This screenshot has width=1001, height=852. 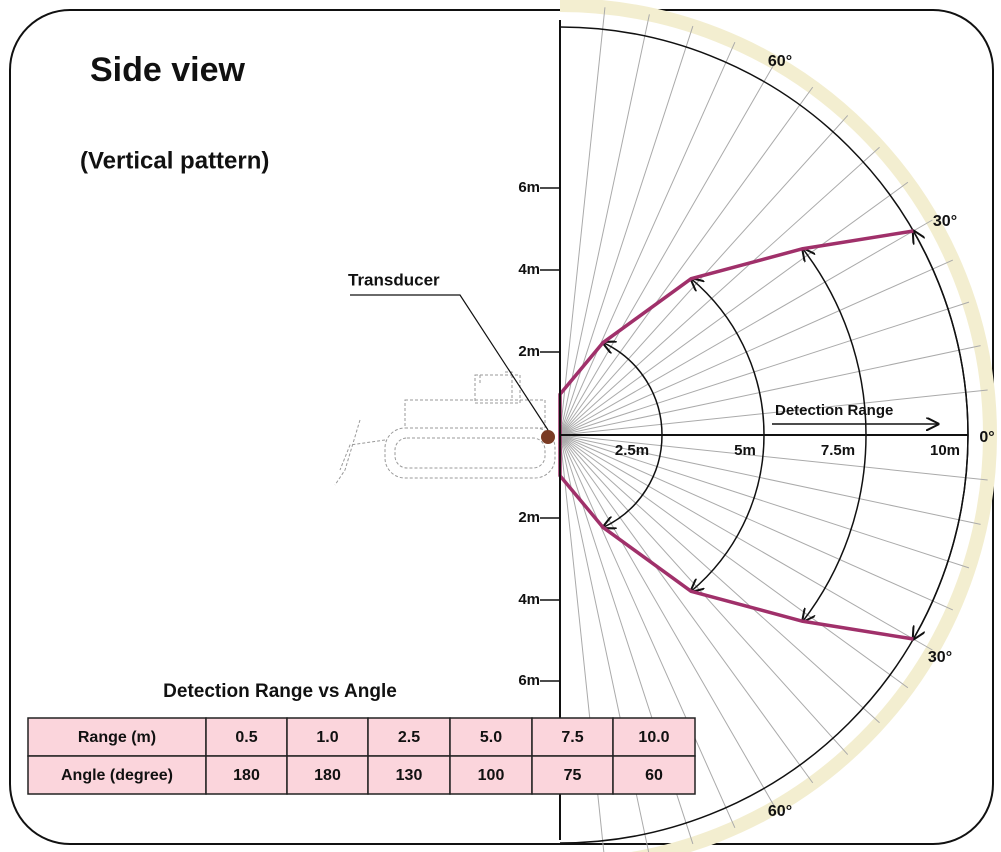 I want to click on table-text: 2.5, so click(x=409, y=737).